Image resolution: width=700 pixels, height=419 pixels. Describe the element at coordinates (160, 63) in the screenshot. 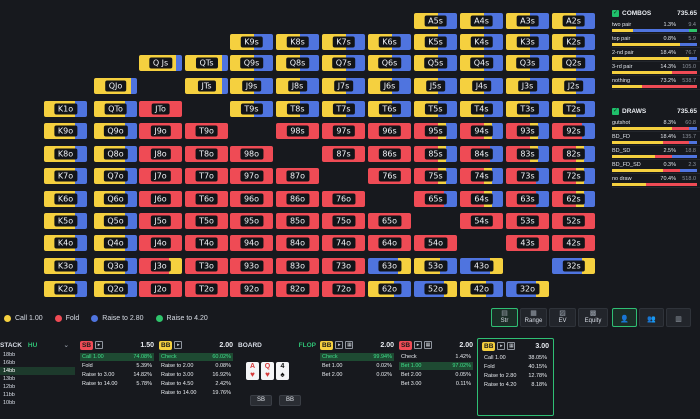

I see `hand-cell: Q Js` at that location.